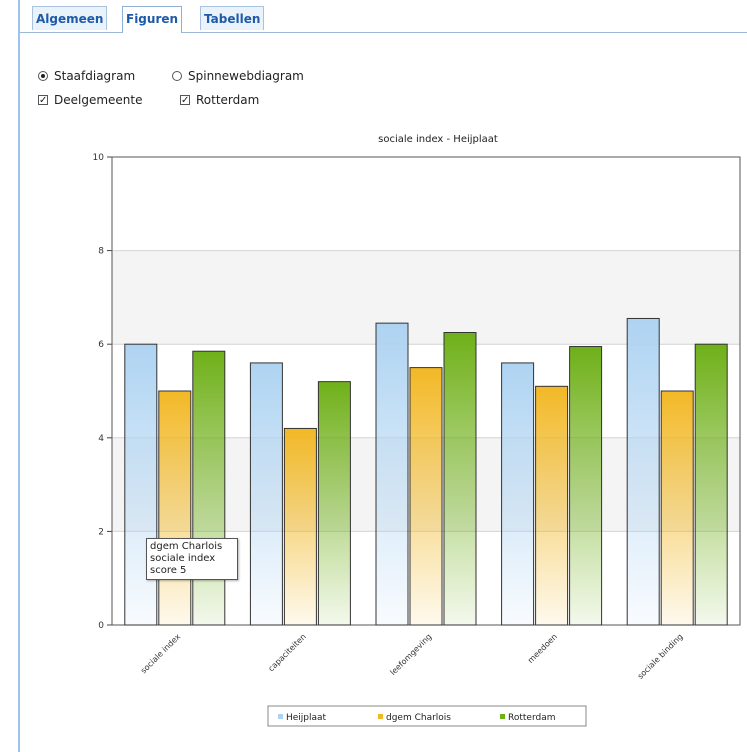  I want to click on checkbox-rotterdam: Rotterdam, so click(220, 100).